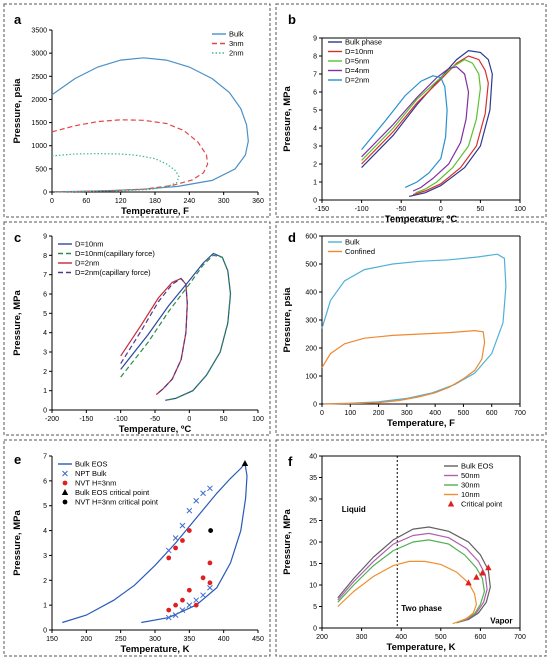 Image resolution: width=550 pixels, height=665 pixels. I want to click on panel-label: b, so click(292, 19).